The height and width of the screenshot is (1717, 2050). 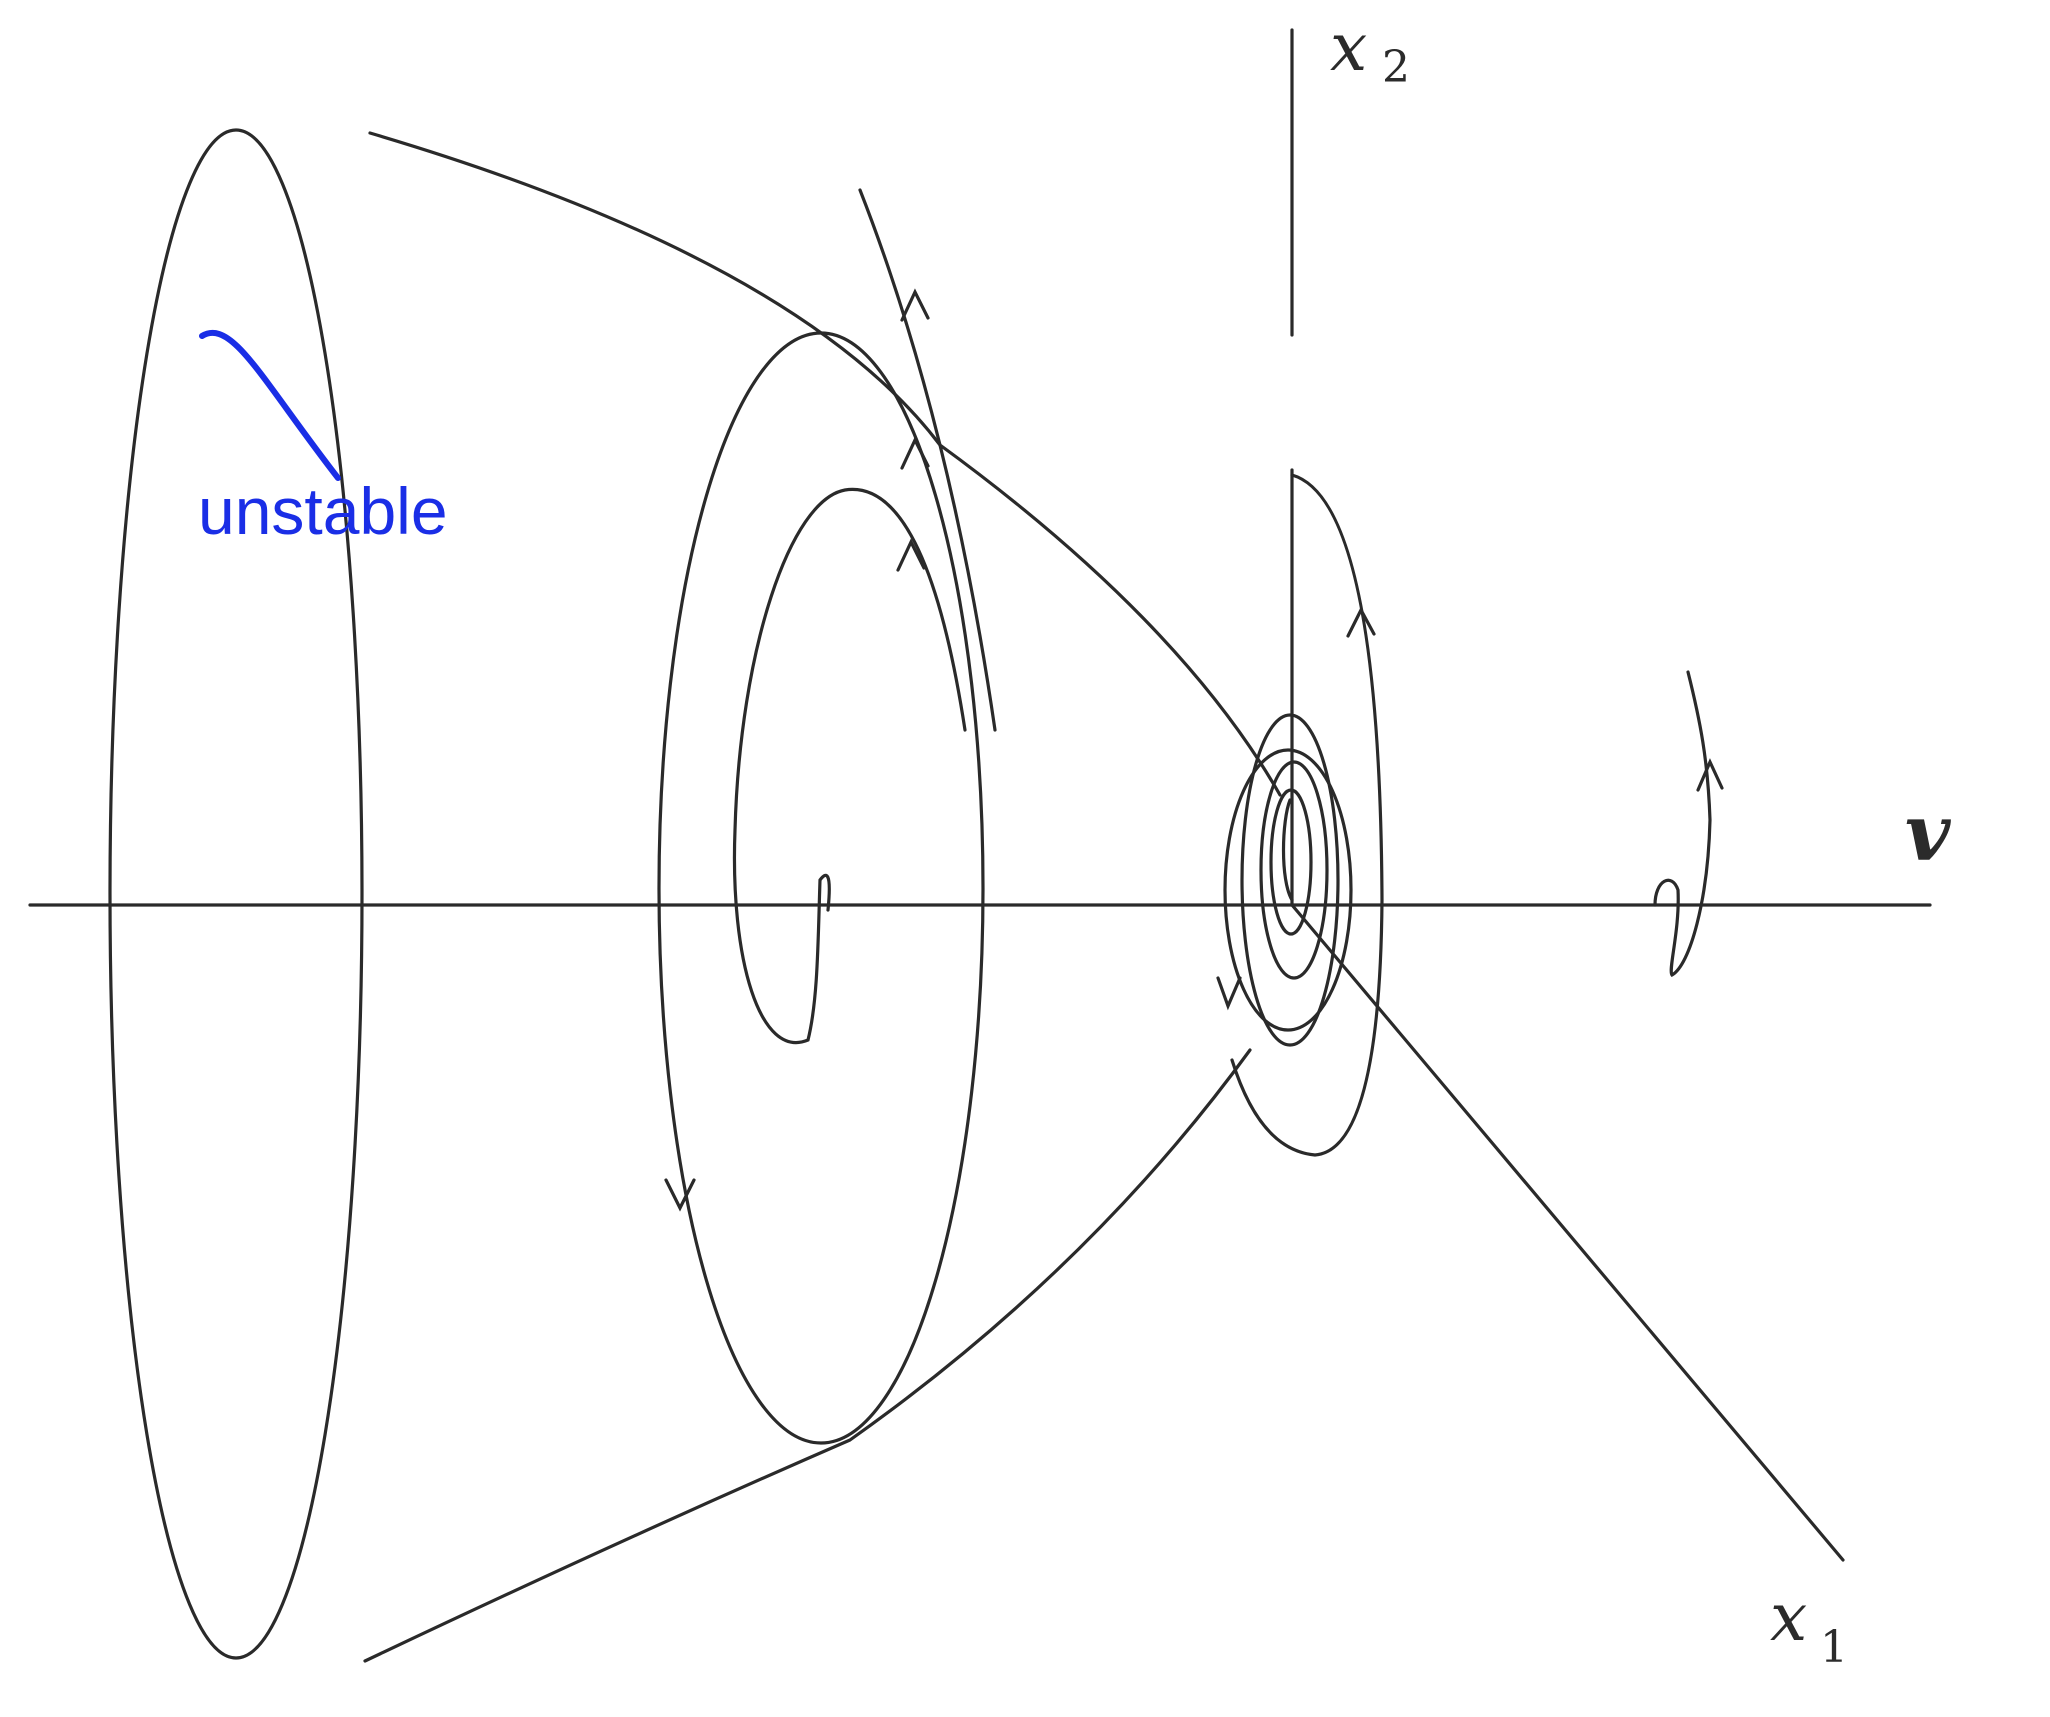 What do you see at coordinates (323, 511) in the screenshot?
I see `unstable-label: unstable` at bounding box center [323, 511].